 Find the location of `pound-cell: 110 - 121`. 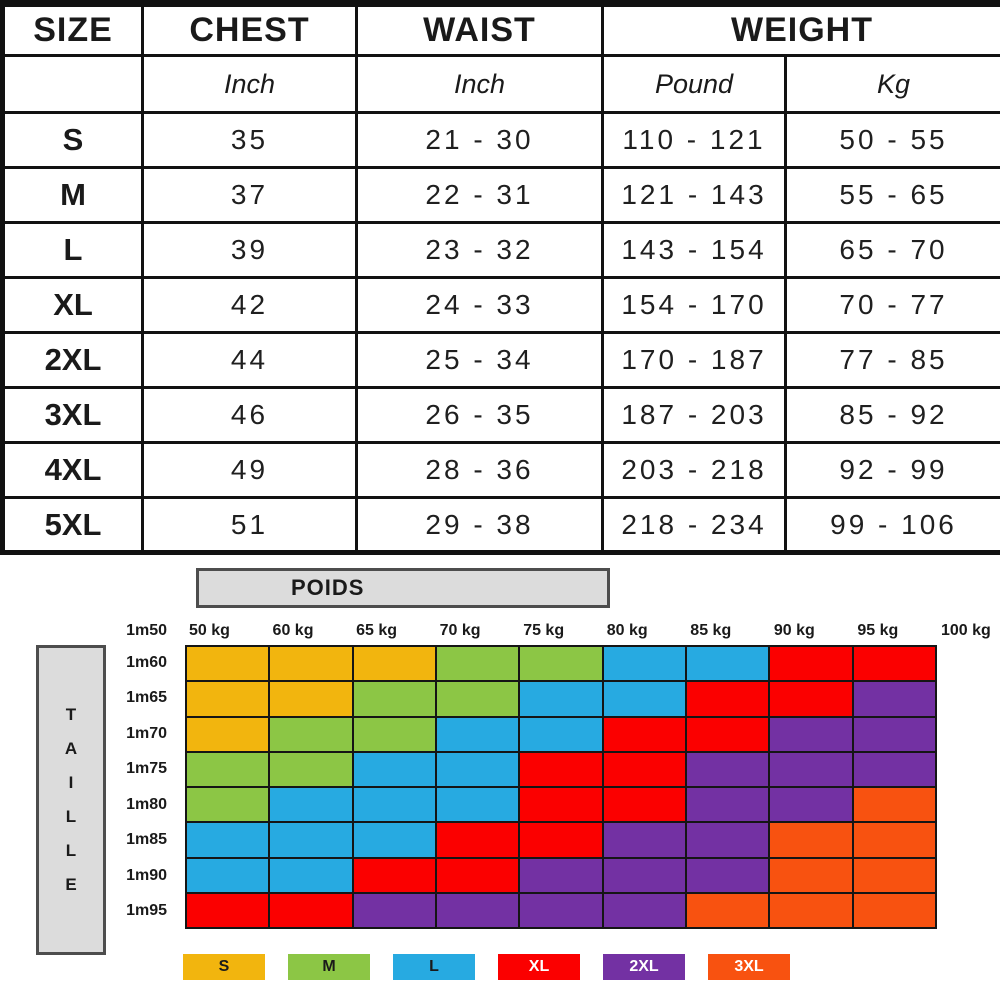

pound-cell: 110 - 121 is located at coordinates (694, 140).